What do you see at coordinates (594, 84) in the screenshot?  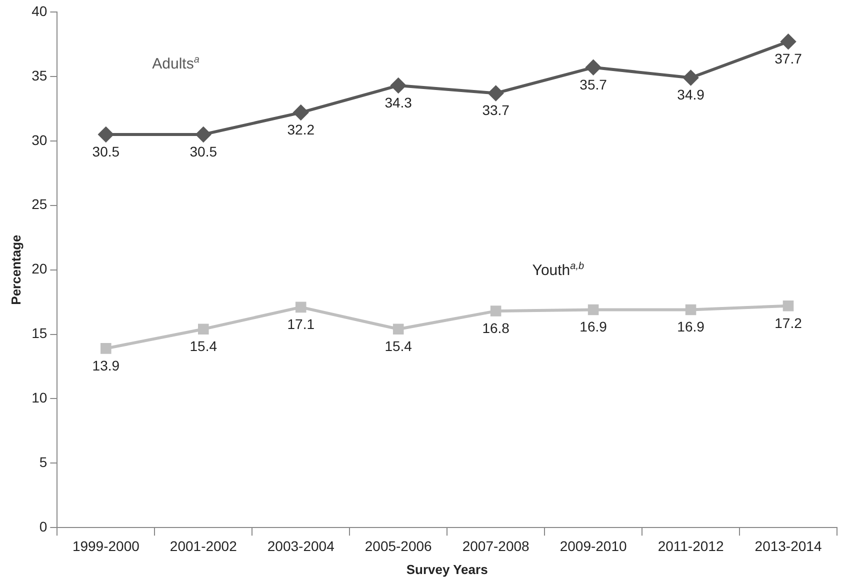 I see `data-label: 35.7` at bounding box center [594, 84].